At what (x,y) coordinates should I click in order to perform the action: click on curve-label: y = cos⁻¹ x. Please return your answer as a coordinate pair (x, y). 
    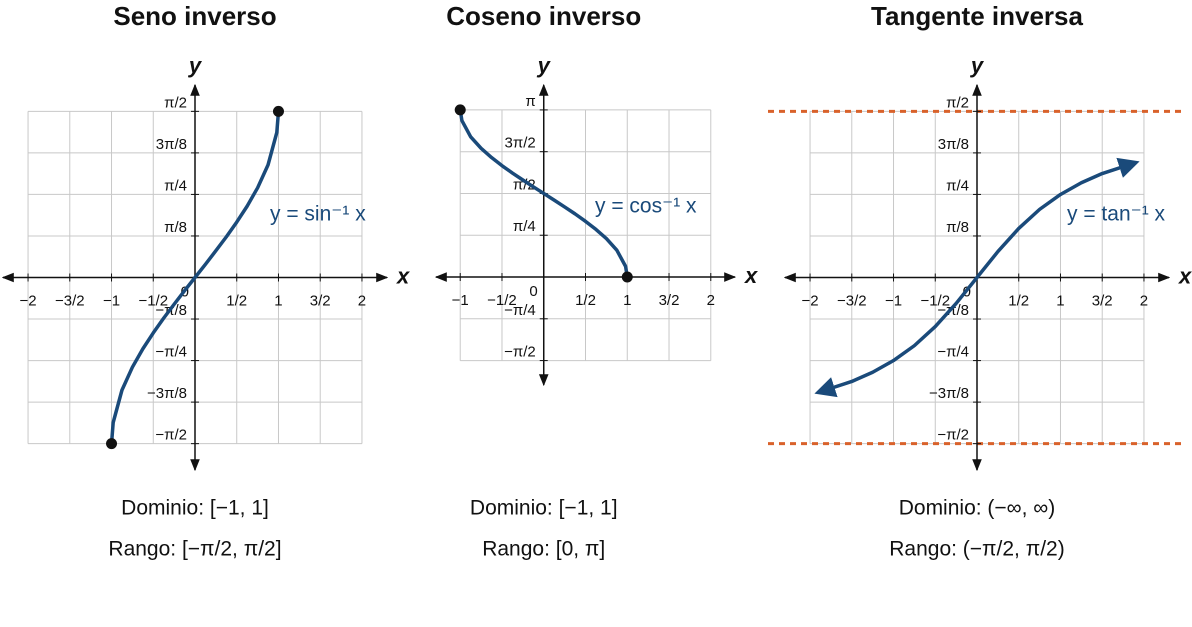
    Looking at the image, I should click on (646, 206).